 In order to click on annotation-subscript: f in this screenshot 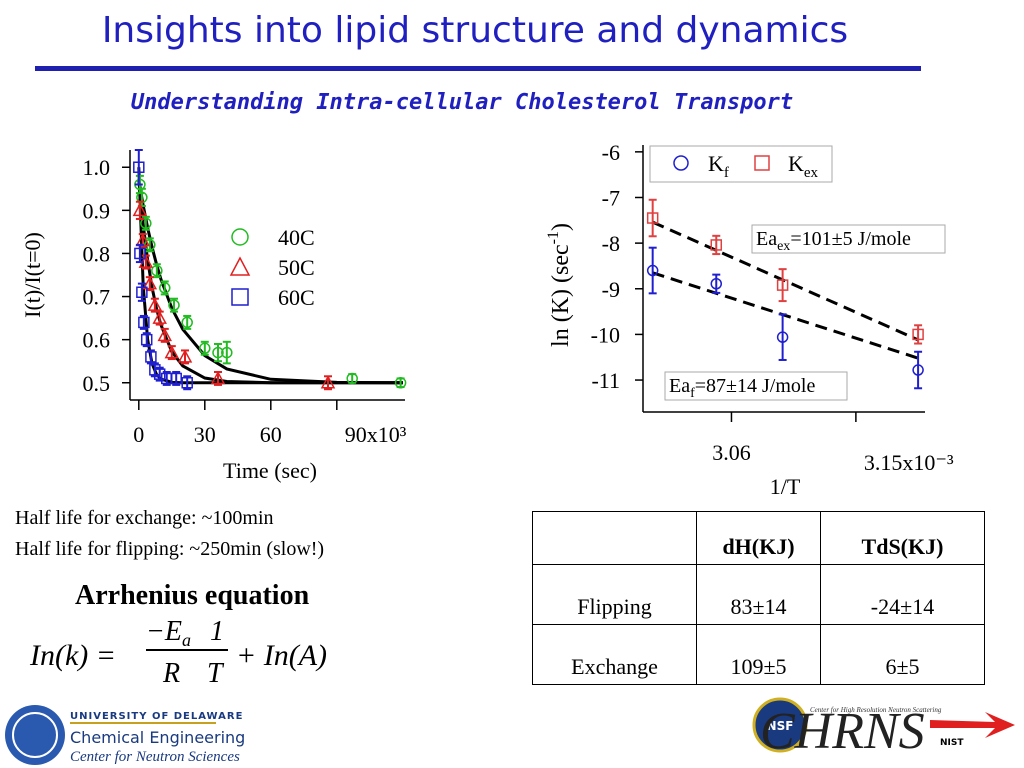, I will do `click(692, 393)`.